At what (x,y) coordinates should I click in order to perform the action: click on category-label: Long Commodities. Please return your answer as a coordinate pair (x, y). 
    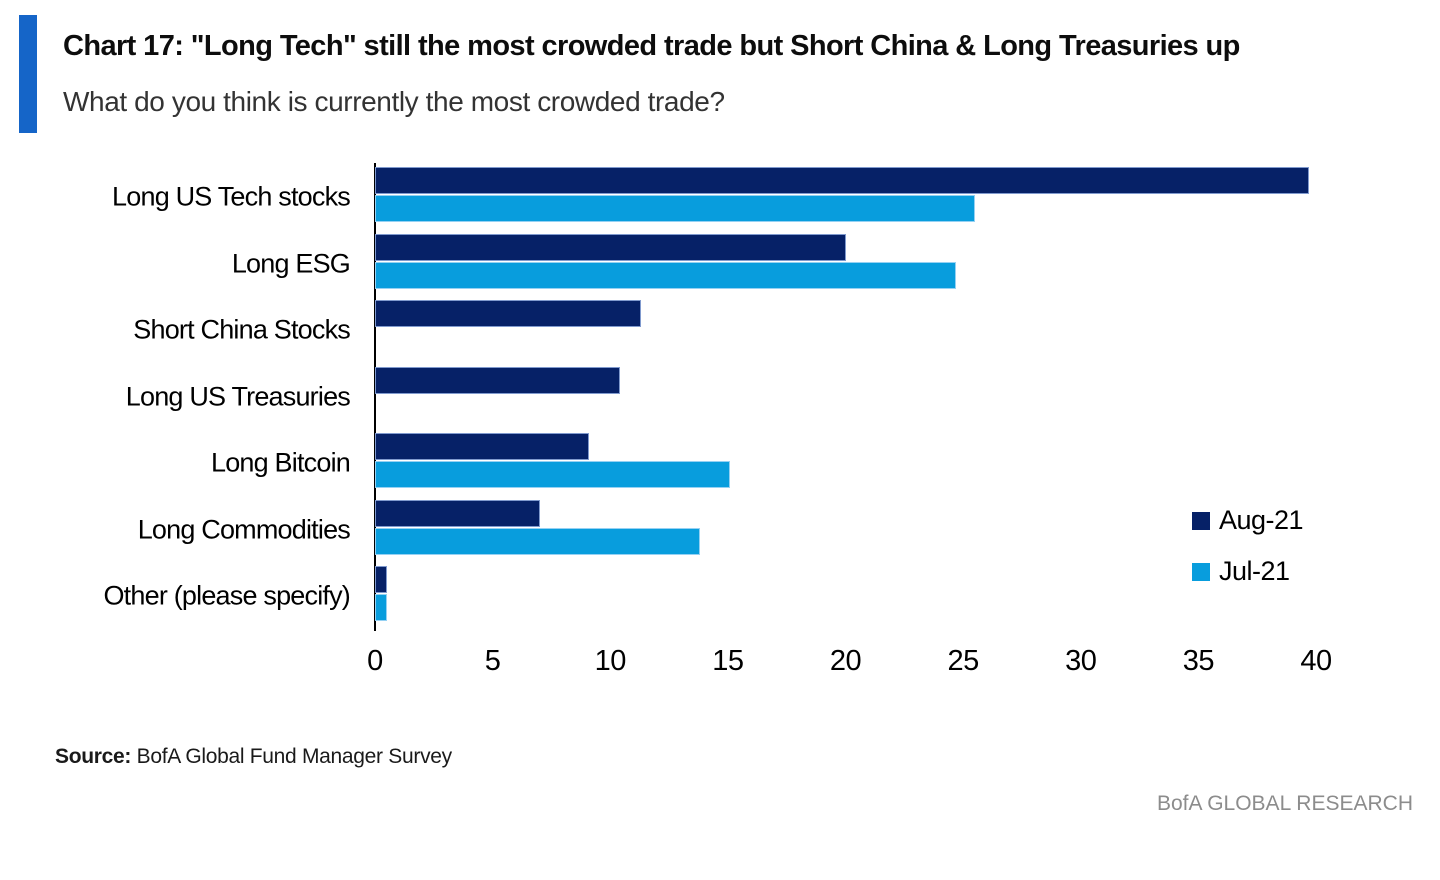
    Looking at the image, I should click on (244, 529).